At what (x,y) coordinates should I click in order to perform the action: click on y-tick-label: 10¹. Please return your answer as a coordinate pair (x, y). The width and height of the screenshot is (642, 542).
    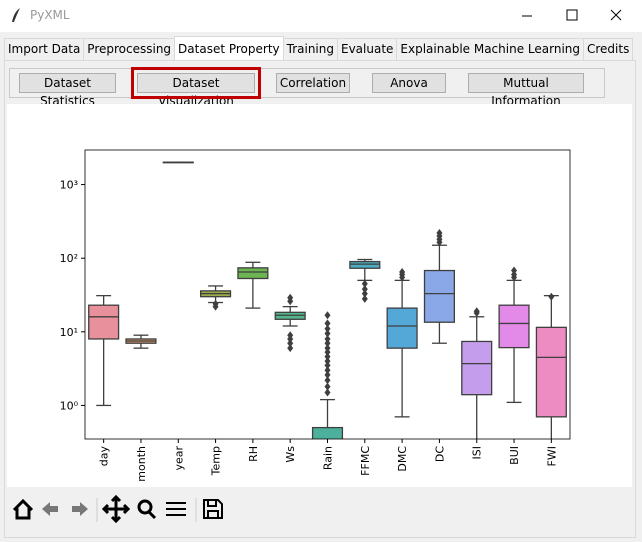
    Looking at the image, I should click on (69, 332).